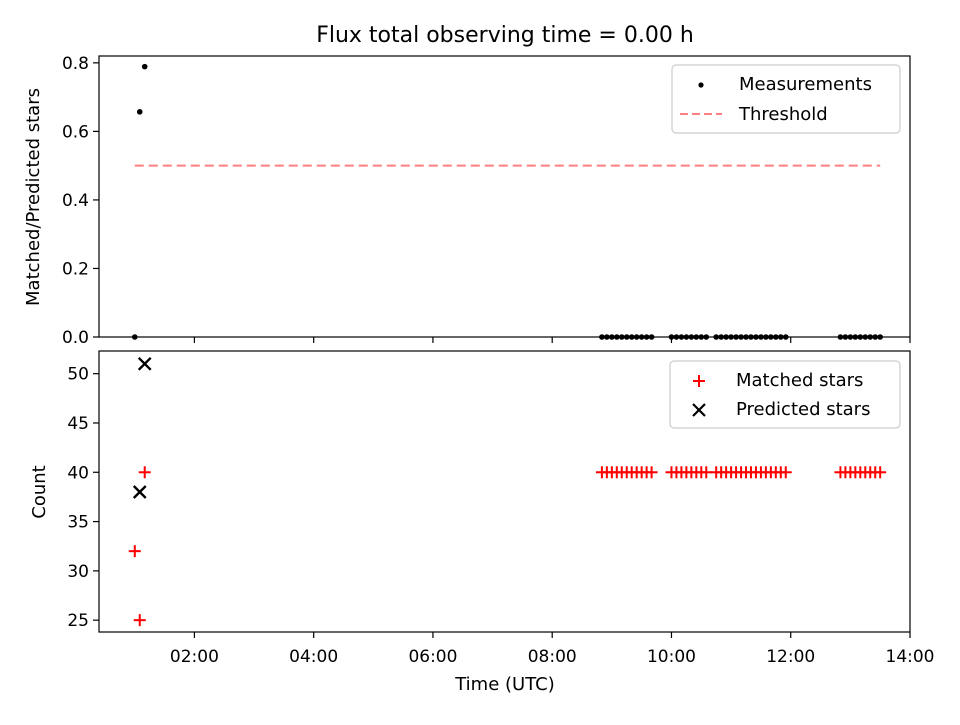  I want to click on bottom-ylabel: Count, so click(39, 491).